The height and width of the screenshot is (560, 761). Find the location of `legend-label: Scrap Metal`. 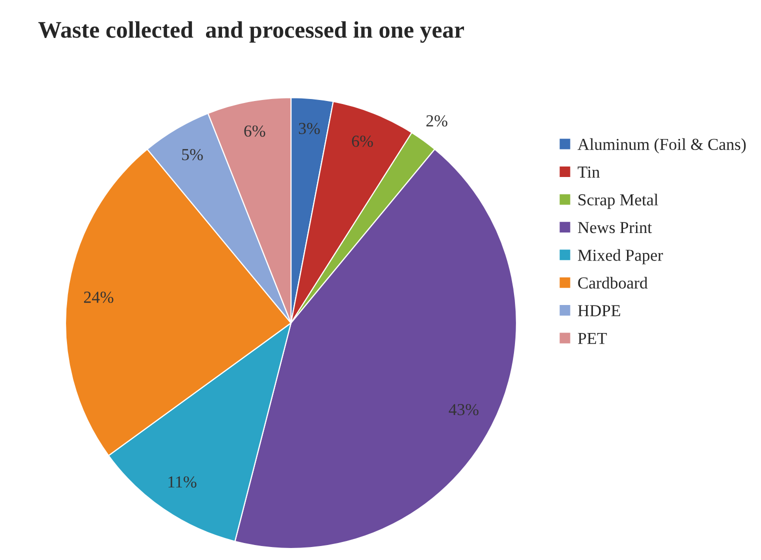

legend-label: Scrap Metal is located at coordinates (618, 201).